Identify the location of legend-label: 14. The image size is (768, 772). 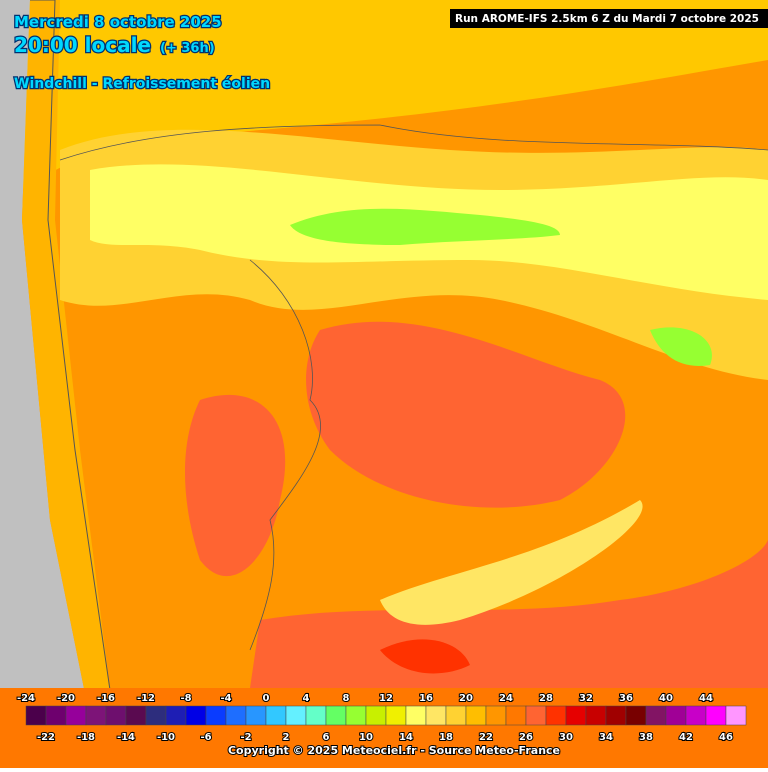
(406, 737).